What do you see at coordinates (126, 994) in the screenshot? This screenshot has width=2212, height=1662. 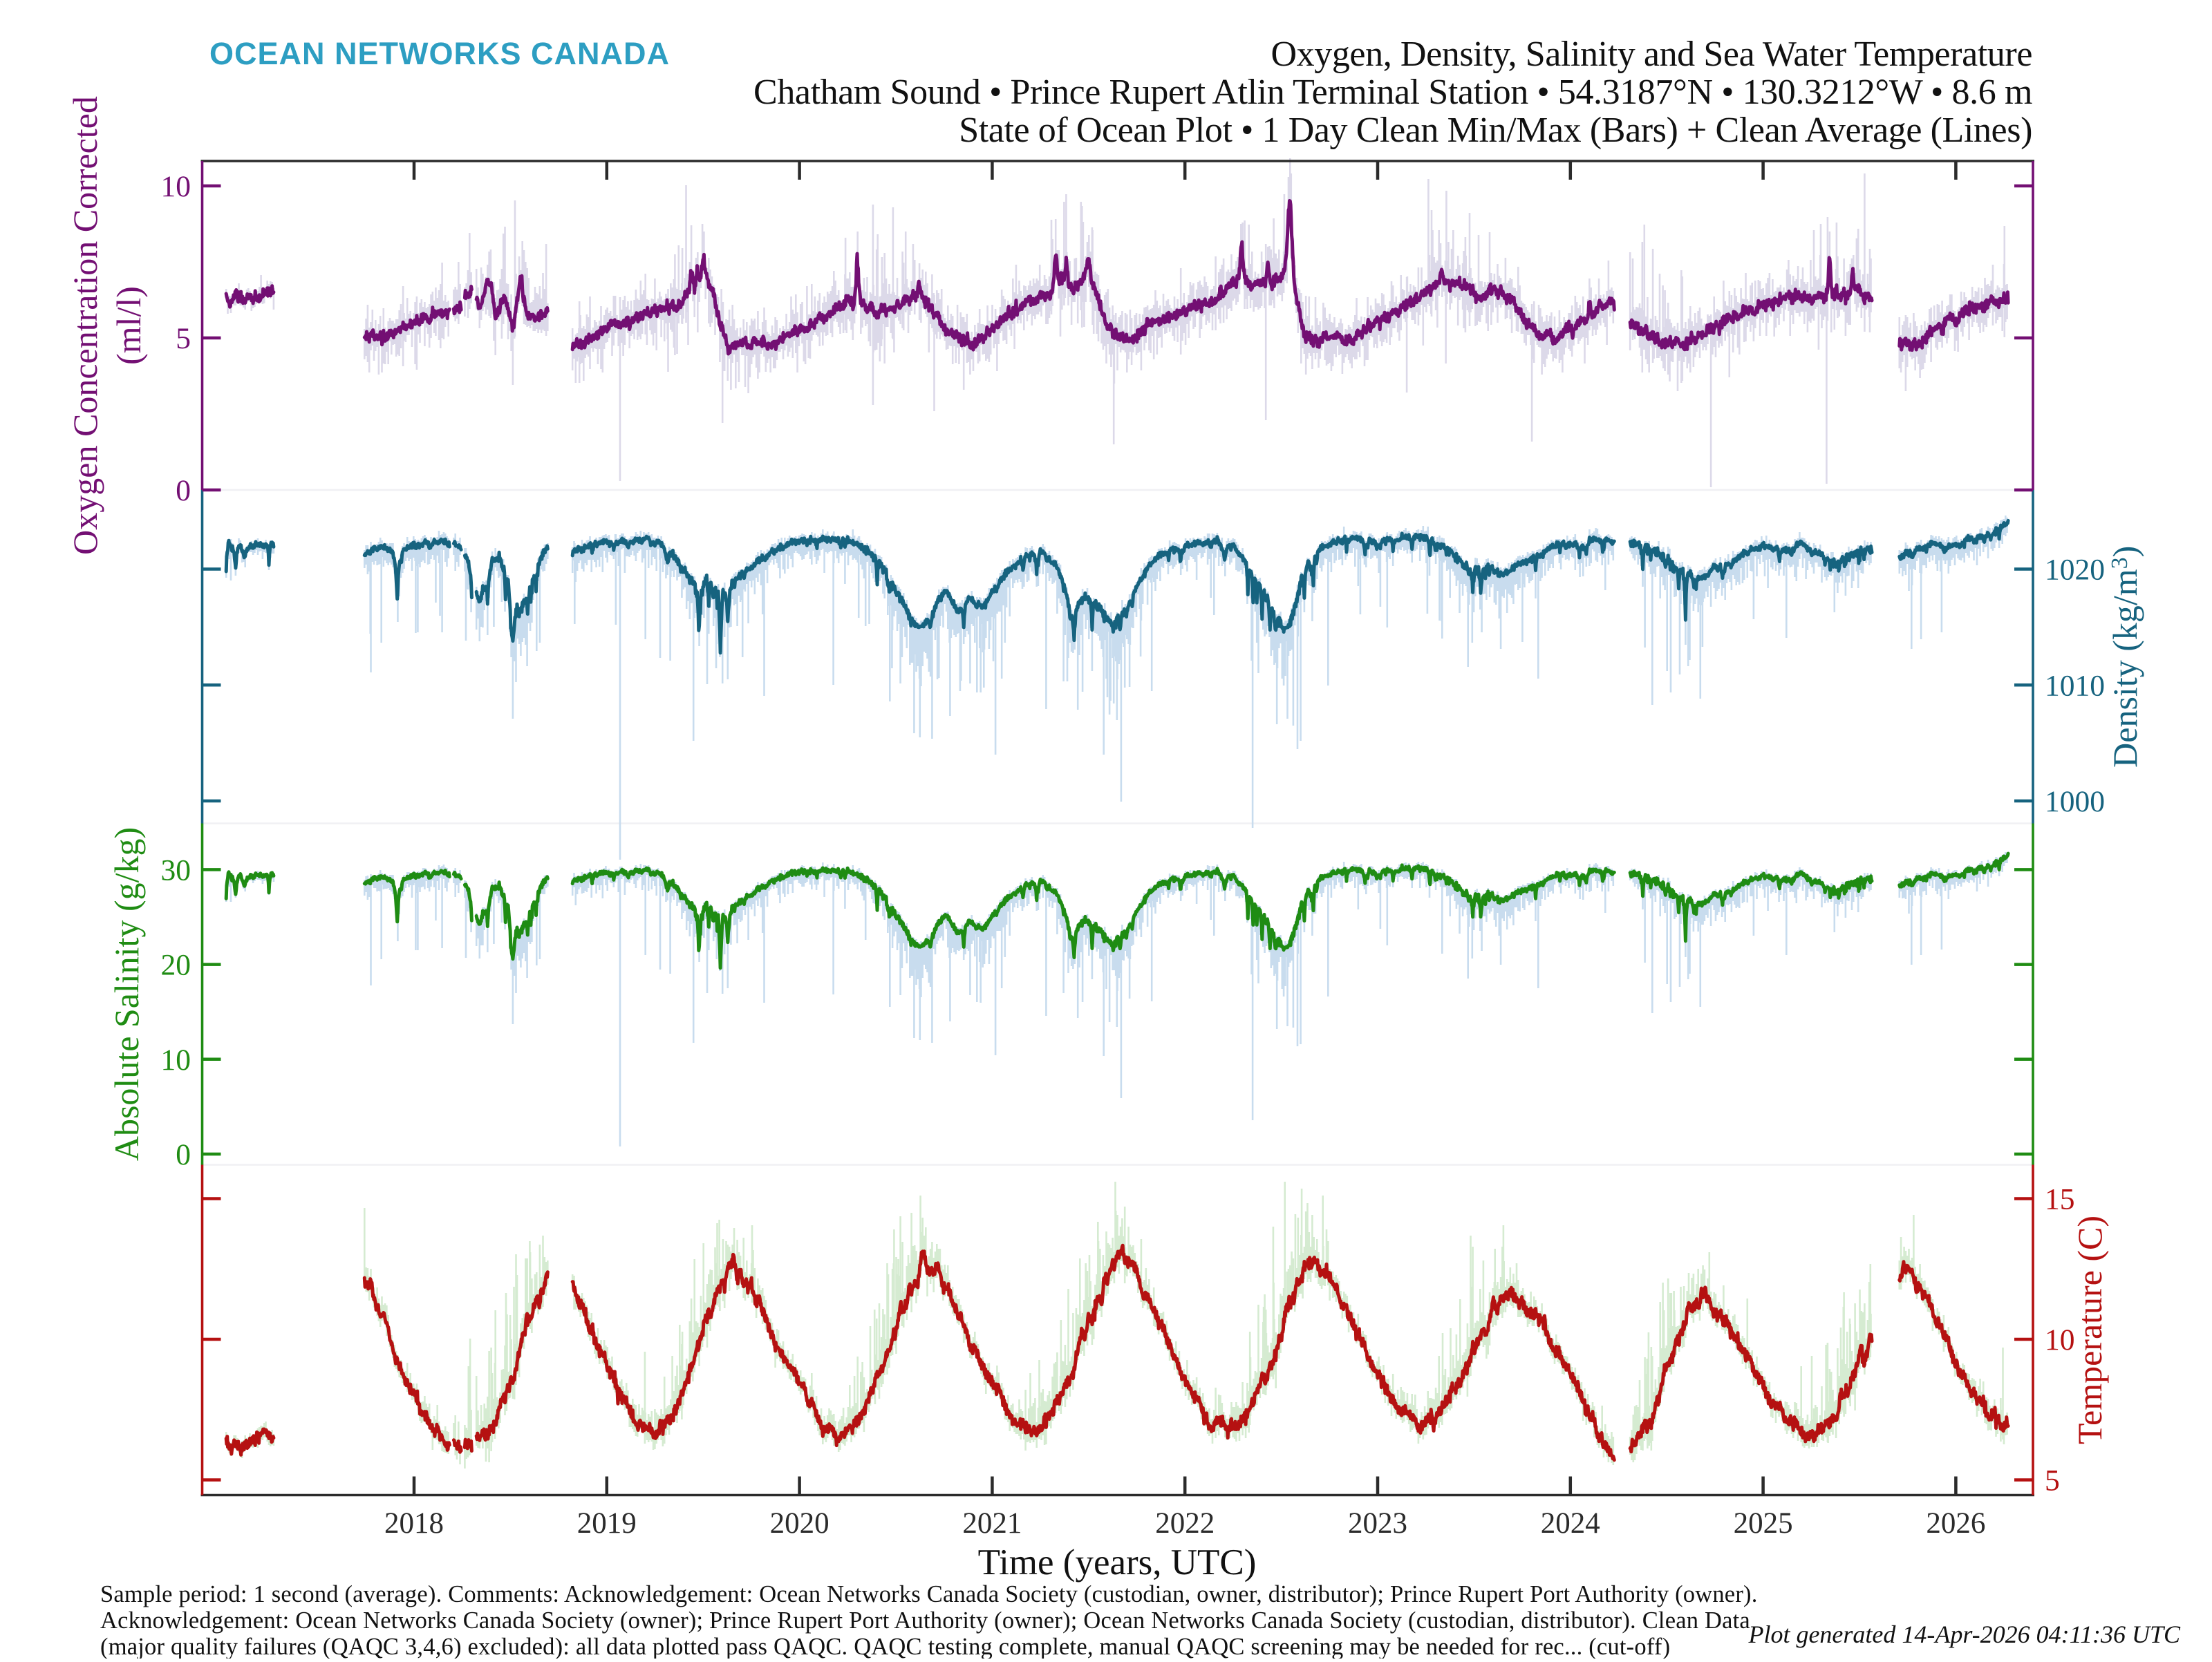 I see `svg-text: Absolute Salinity (g/kg)` at bounding box center [126, 994].